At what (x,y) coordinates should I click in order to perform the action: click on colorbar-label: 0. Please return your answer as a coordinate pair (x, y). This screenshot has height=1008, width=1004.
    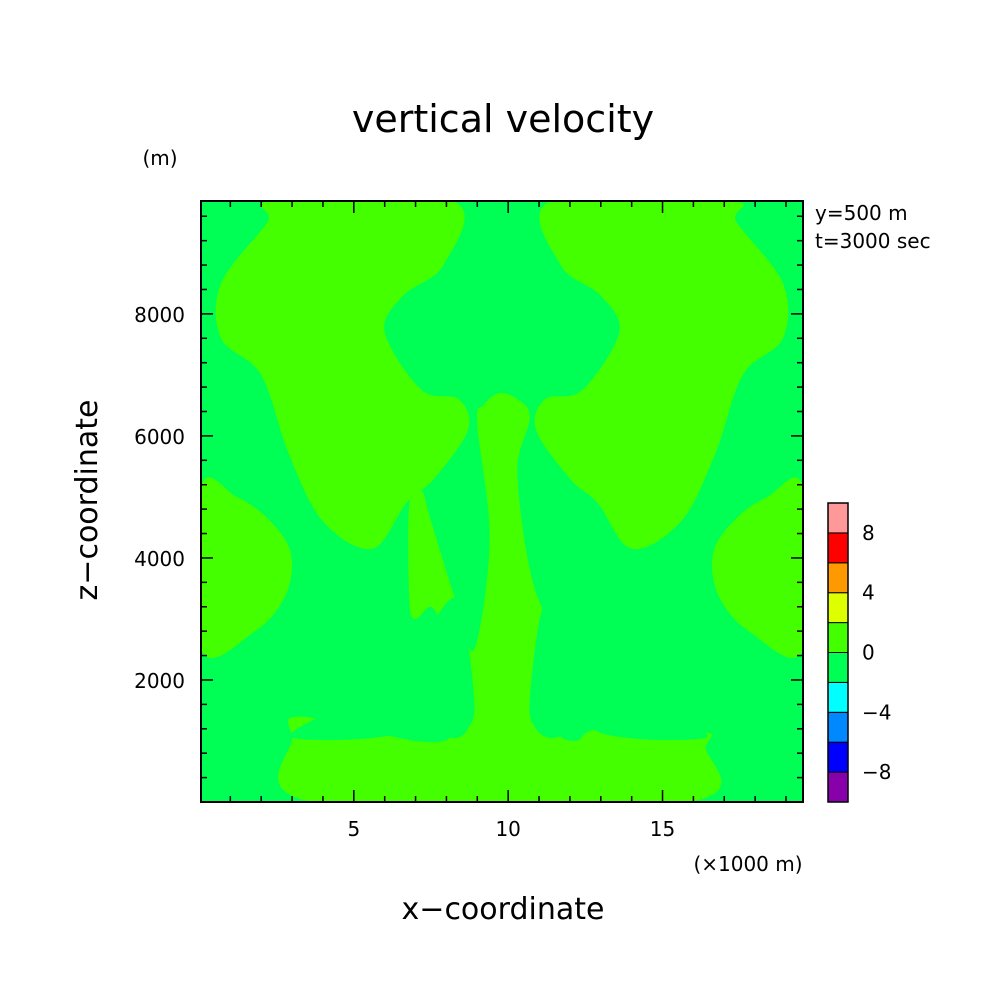
    Looking at the image, I should click on (868, 653).